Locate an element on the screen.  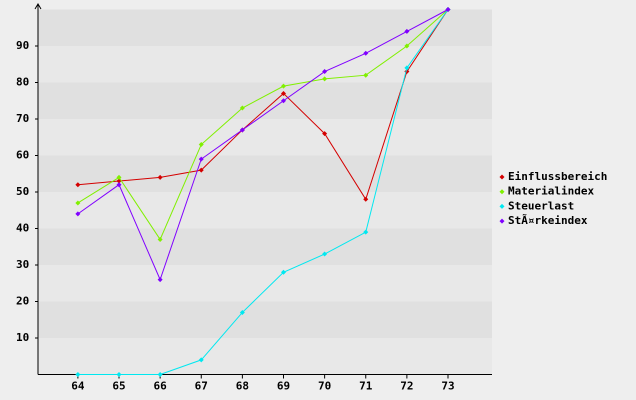
y-tick-label: 20 is located at coordinates (22, 301).